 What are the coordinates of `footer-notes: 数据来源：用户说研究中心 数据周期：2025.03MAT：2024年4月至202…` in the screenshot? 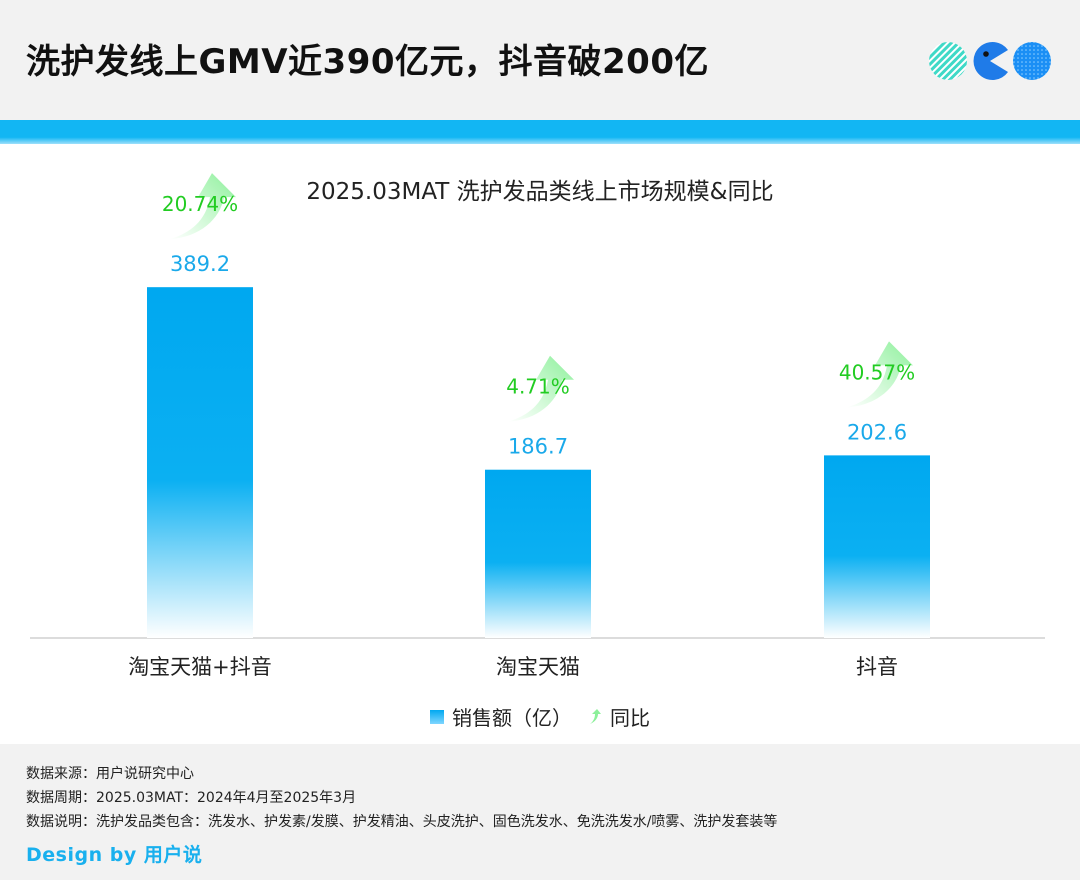 It's located at (401, 798).